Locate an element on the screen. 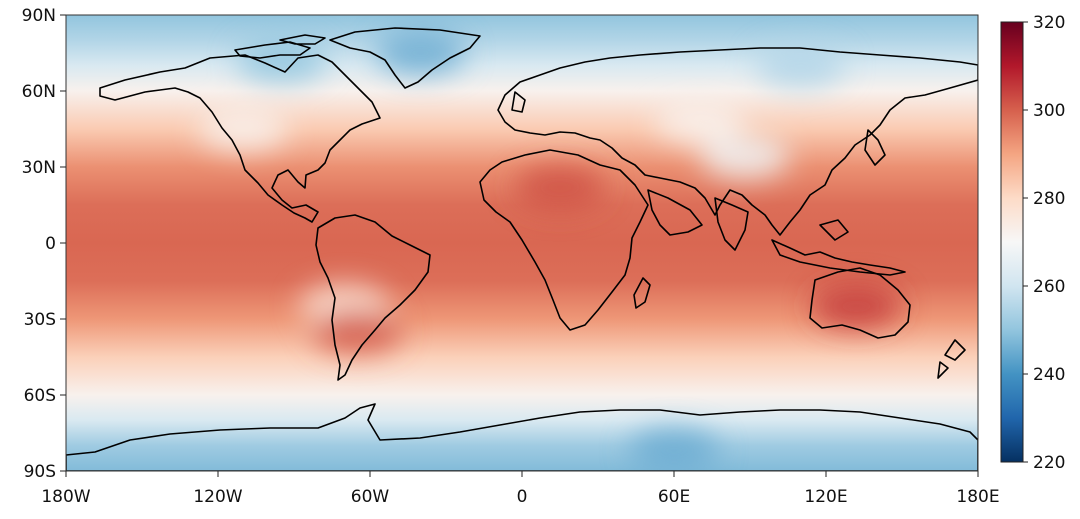 This screenshot has width=1080, height=519. y-tick-label: 90S is located at coordinates (40, 472).